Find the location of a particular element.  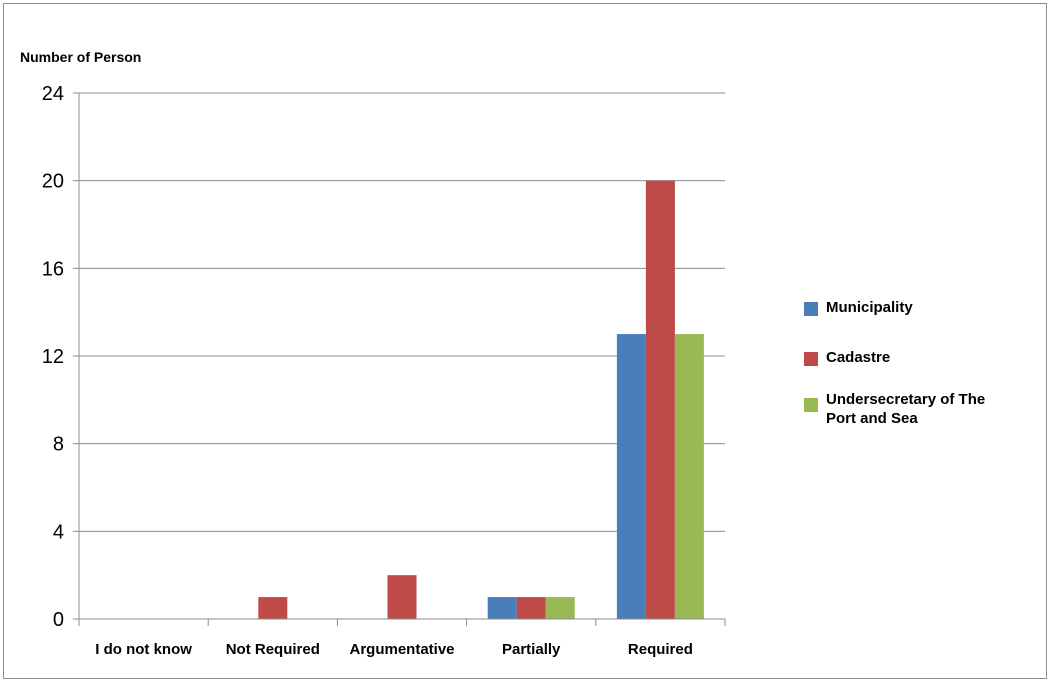

x-tick-label: Partially is located at coordinates (531, 649).